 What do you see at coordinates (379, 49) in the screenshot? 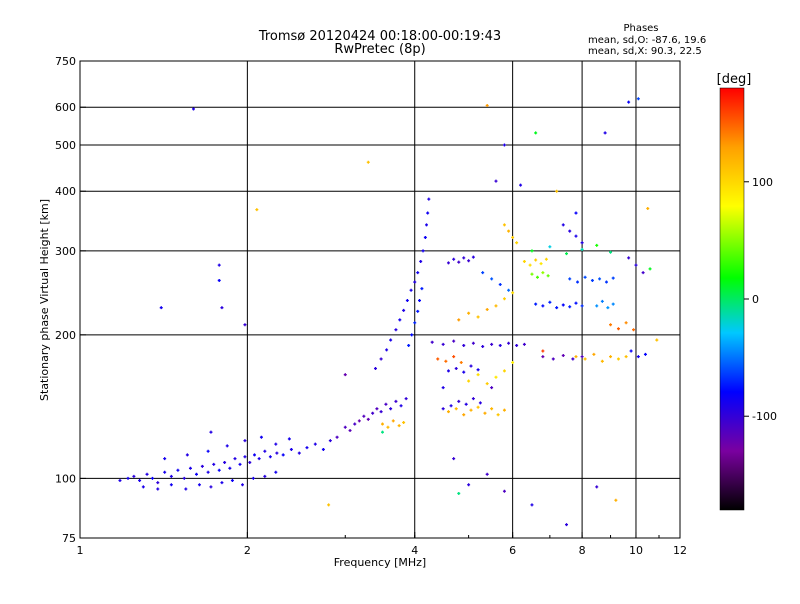
I see `chart-subtitle: RwPretec (8p)` at bounding box center [379, 49].